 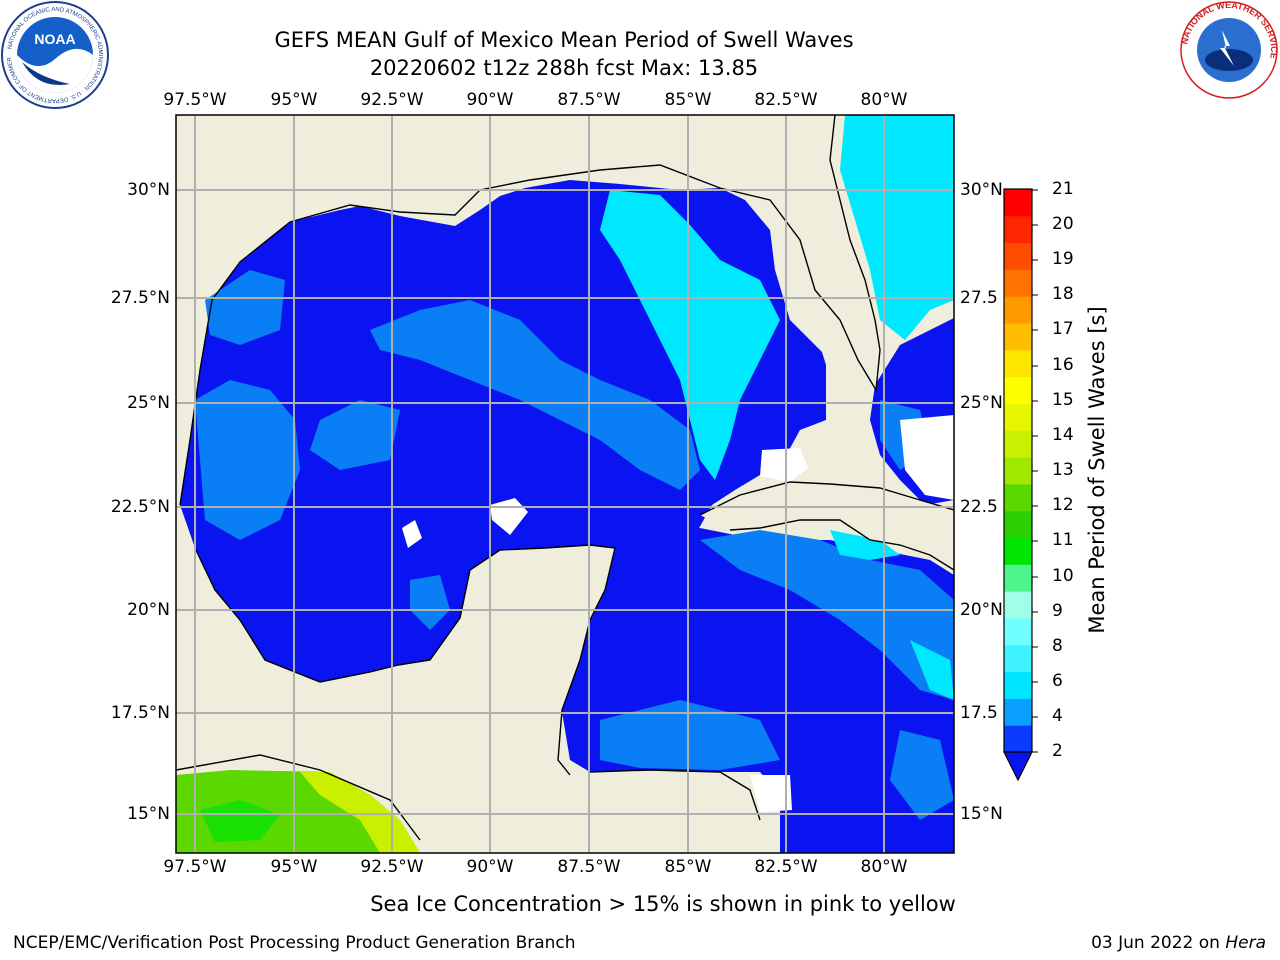 I want to click on footer-host: Hera, so click(x=1245, y=943).